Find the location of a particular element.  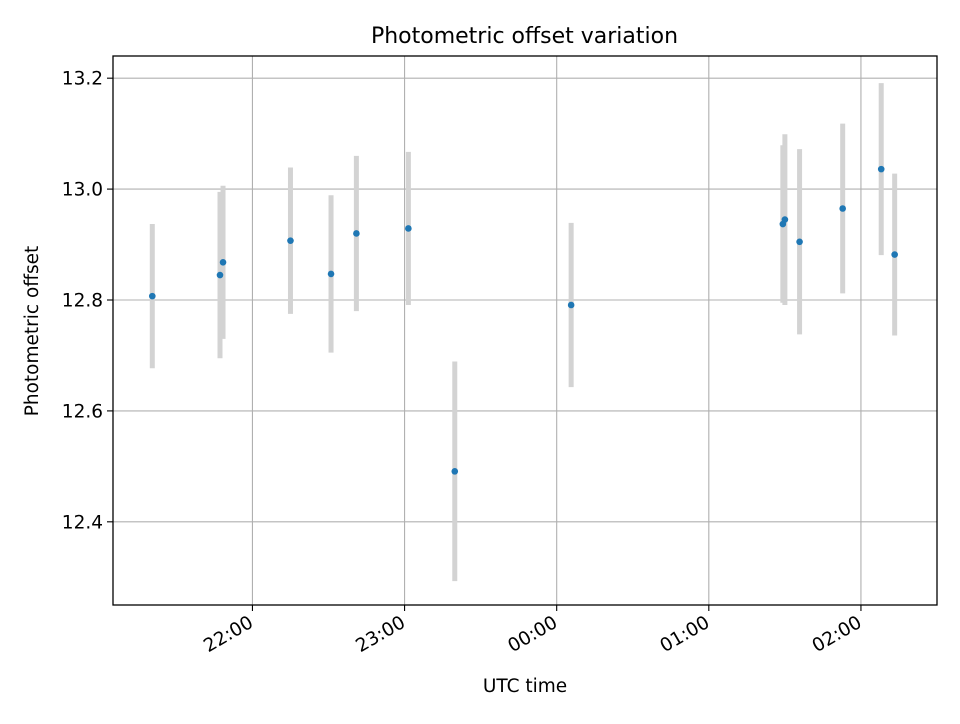

y-tick-label: 13.2 is located at coordinates (82, 79).